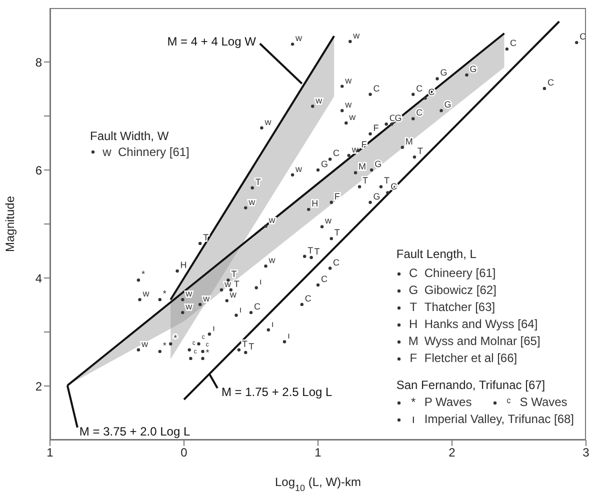 Image resolution: width=606 pixels, height=500 pixels. What do you see at coordinates (277, 392) in the screenshot?
I see `annotation: M = 1.75 + 2.5 Log L` at bounding box center [277, 392].